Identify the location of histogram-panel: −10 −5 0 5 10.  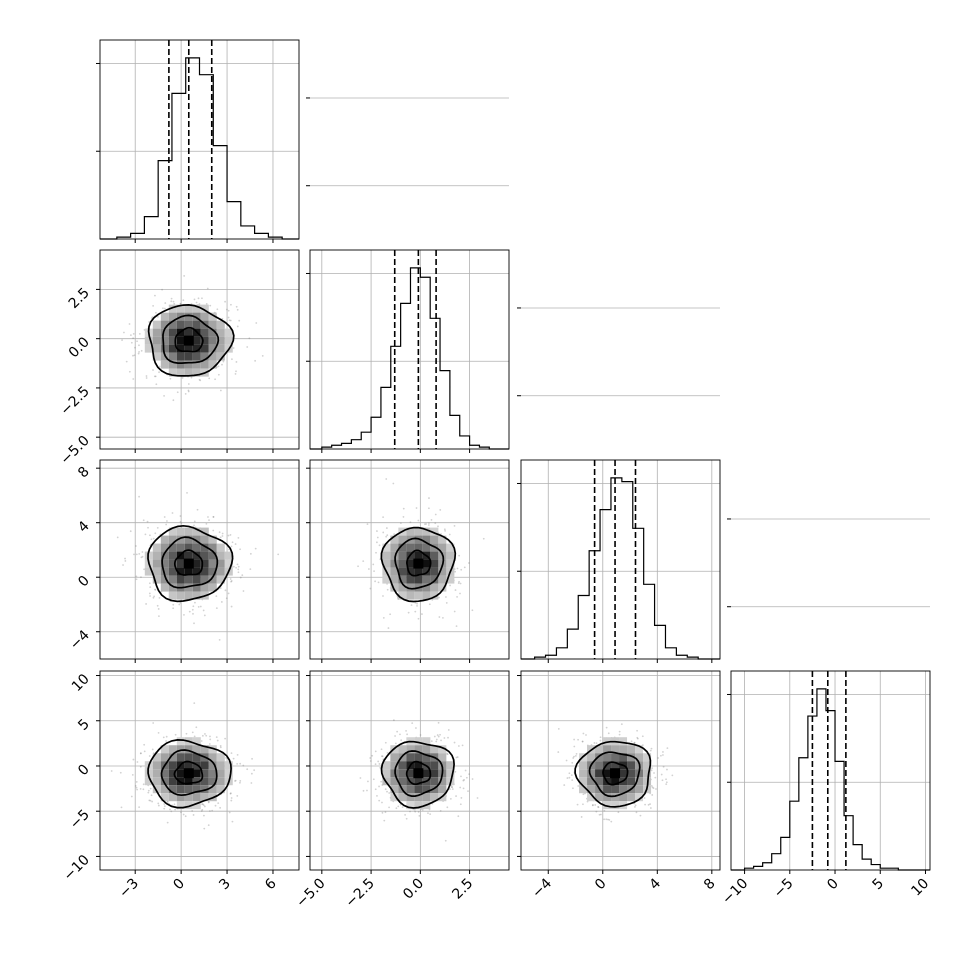
(825, 713).